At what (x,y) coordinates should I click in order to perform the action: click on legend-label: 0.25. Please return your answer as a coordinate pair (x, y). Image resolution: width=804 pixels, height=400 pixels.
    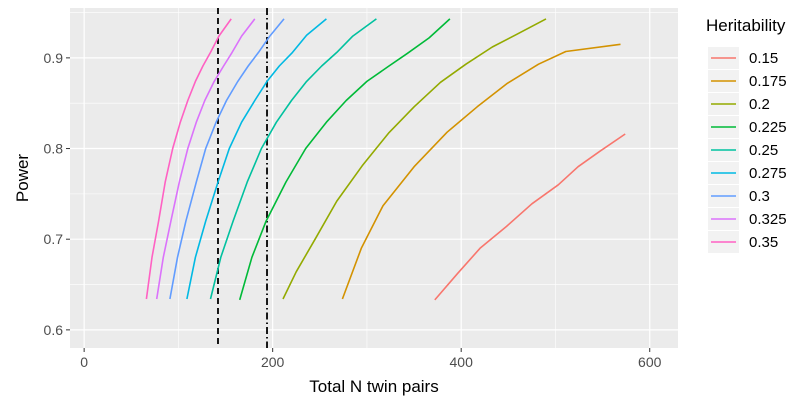
    Looking at the image, I should click on (763, 150).